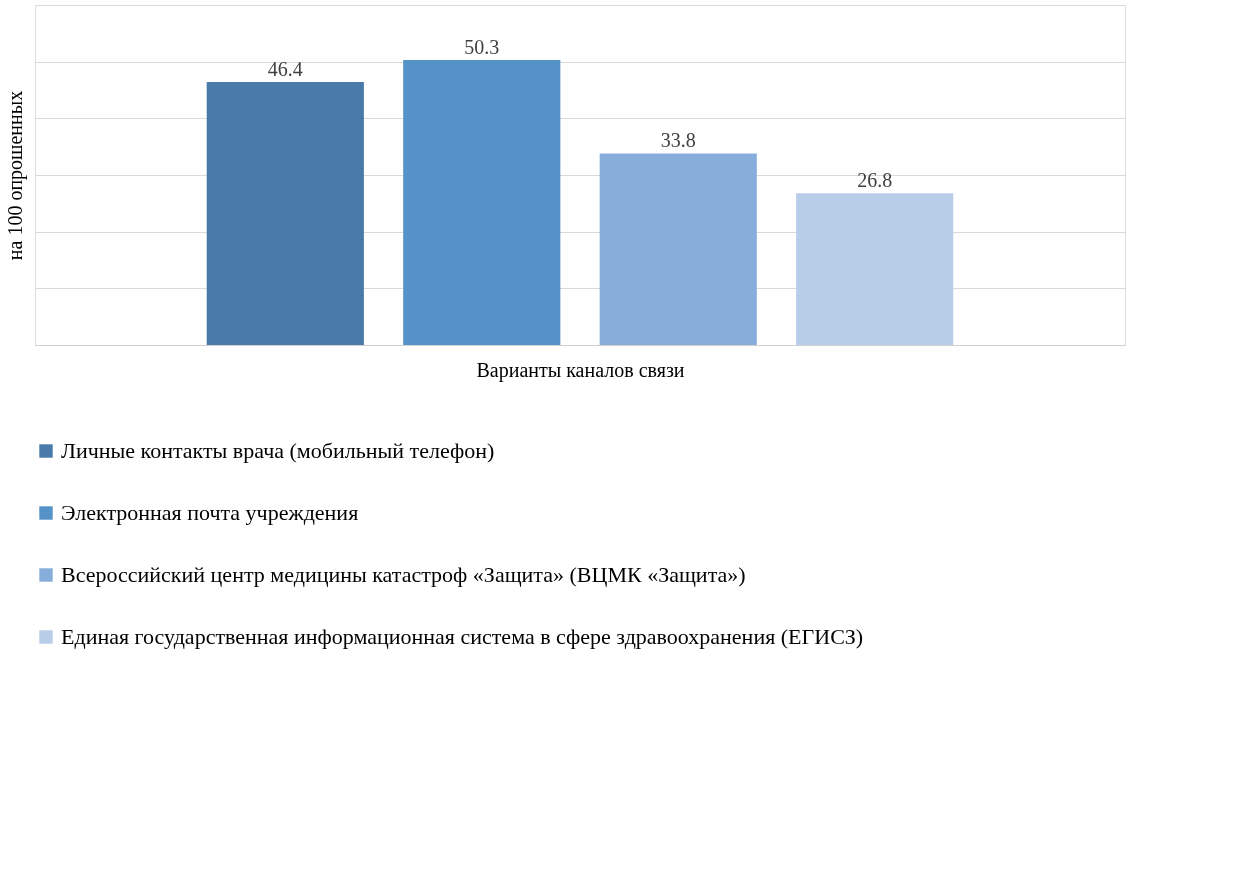 Image resolution: width=1246 pixels, height=881 pixels. I want to click on legend-label: Личные контакты врача (мобильный телефон), so click(278, 450).